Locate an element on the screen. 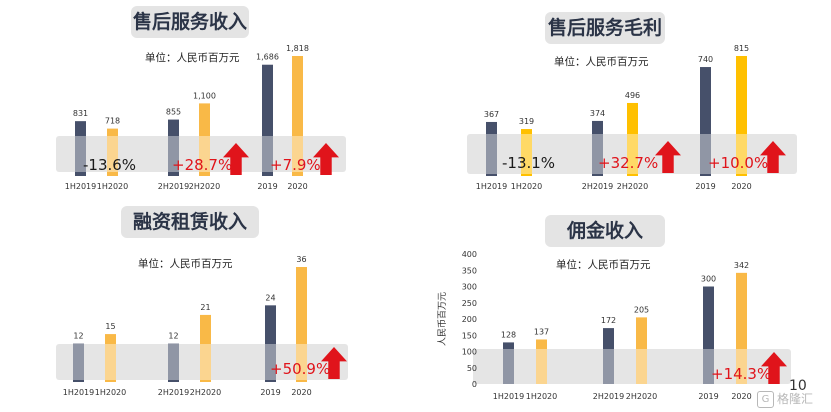 This screenshot has width=831, height=412. chart-title: 售后服务收入 is located at coordinates (190, 22).